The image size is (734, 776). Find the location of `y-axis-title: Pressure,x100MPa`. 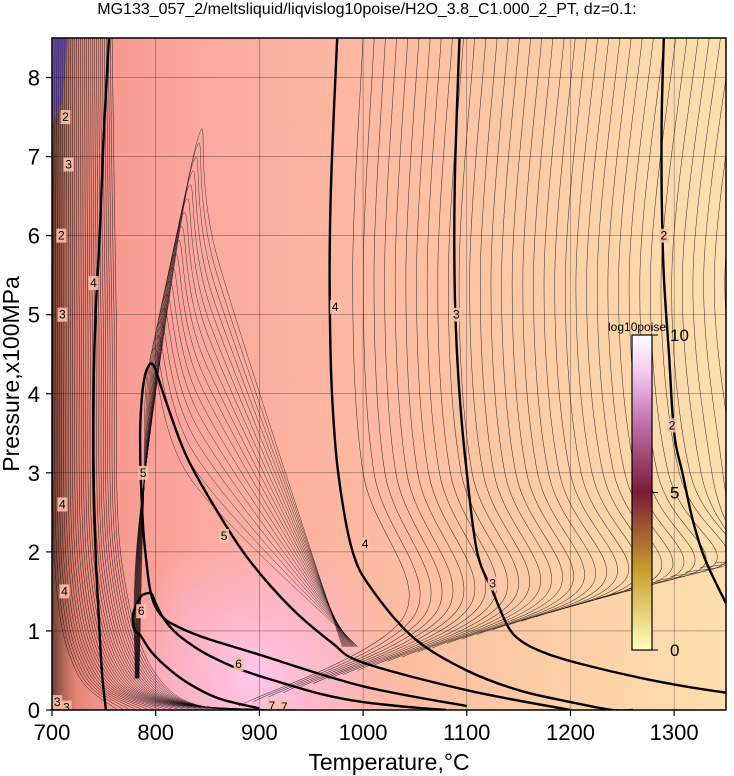

y-axis-title: Pressure,x100MPa is located at coordinates (12, 374).